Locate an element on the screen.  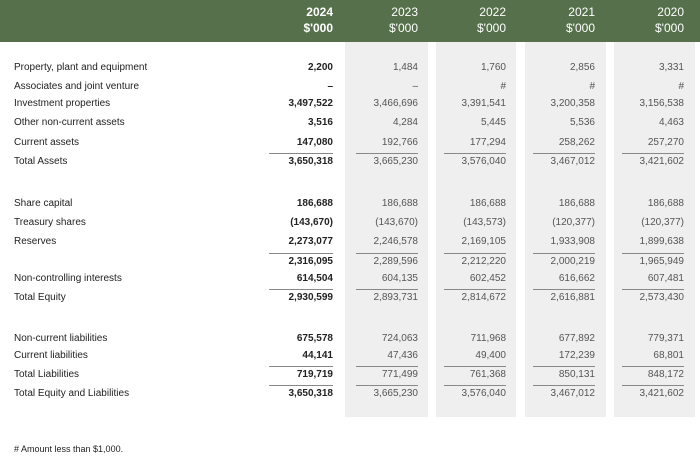
table-cell: 258,262 is located at coordinates (576, 142).